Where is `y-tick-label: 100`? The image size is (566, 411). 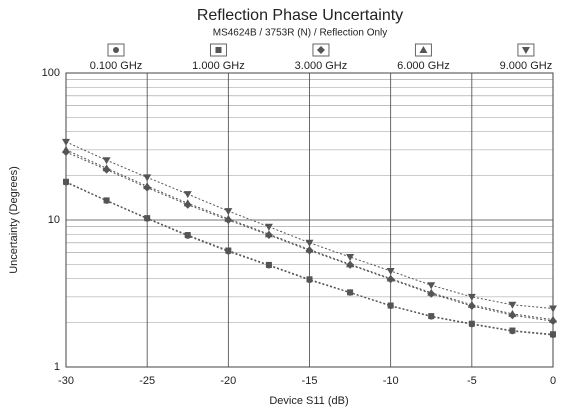
y-tick-label: 100 is located at coordinates (51, 73).